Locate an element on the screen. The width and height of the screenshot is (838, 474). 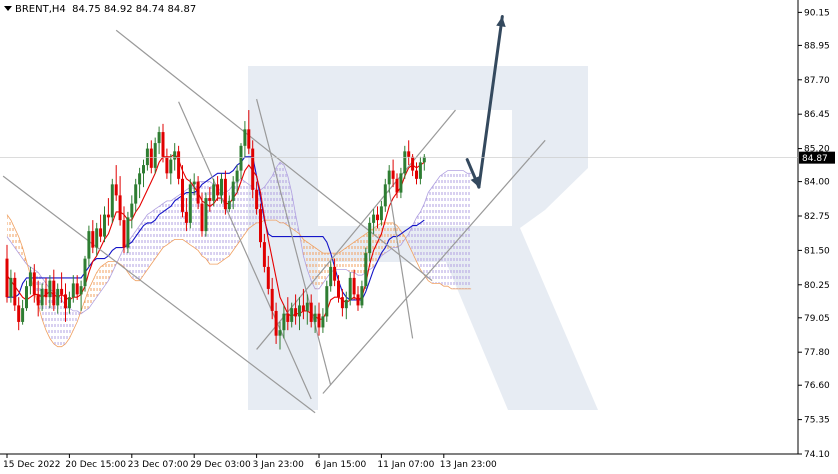
chart-header: BRENT,H4 84.75 84.92 84.74 84.87 is located at coordinates (100, 9).